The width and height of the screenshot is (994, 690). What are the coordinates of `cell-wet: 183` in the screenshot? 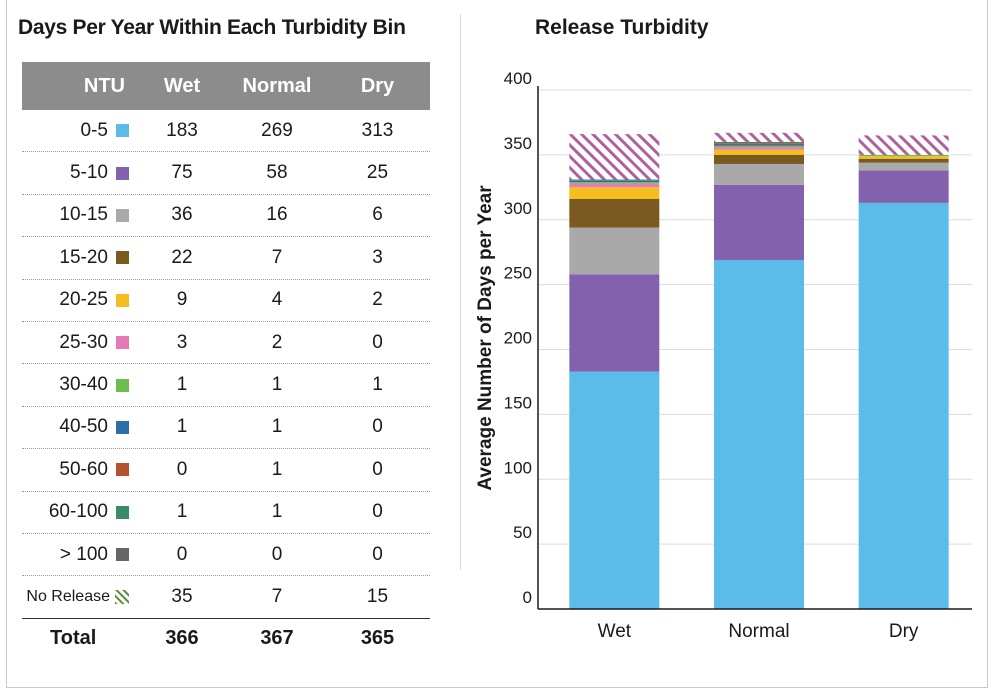 It's located at (182, 130).